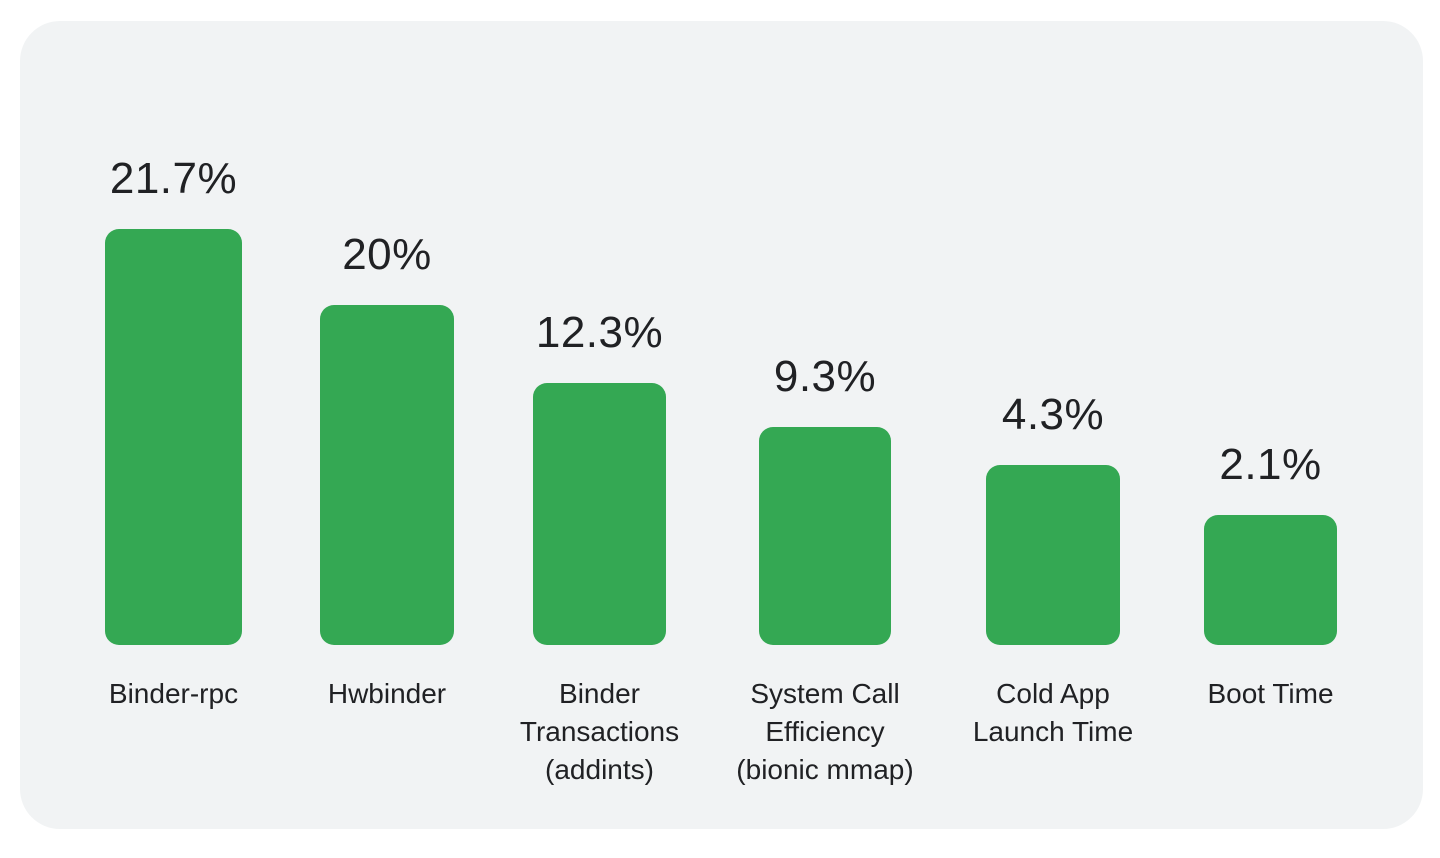 This screenshot has height=858, width=1440. I want to click on bar-value-label: 2.1%, so click(1270, 464).